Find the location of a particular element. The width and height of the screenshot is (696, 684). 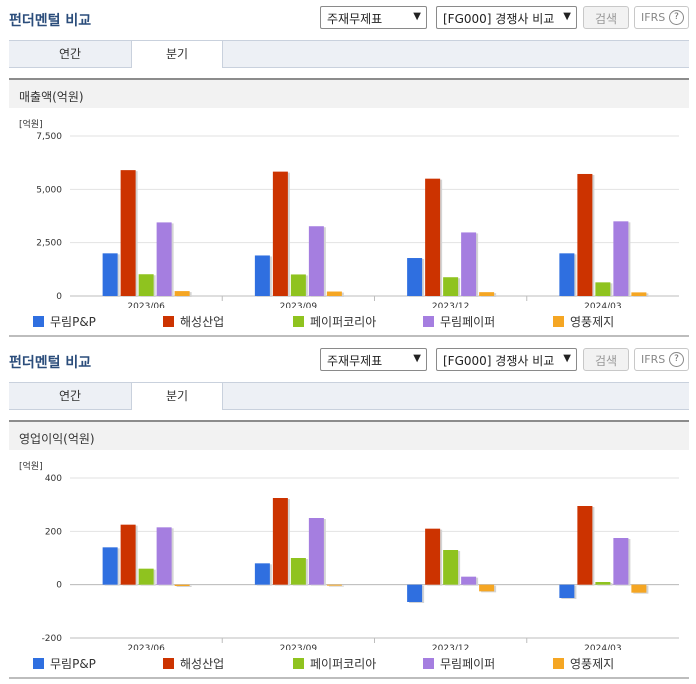

y-tick-label: -200 is located at coordinates (52, 639).